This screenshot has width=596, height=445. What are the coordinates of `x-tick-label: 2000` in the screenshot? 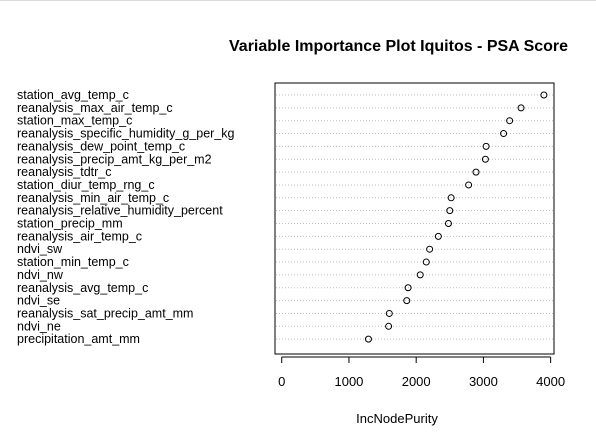 It's located at (416, 381).